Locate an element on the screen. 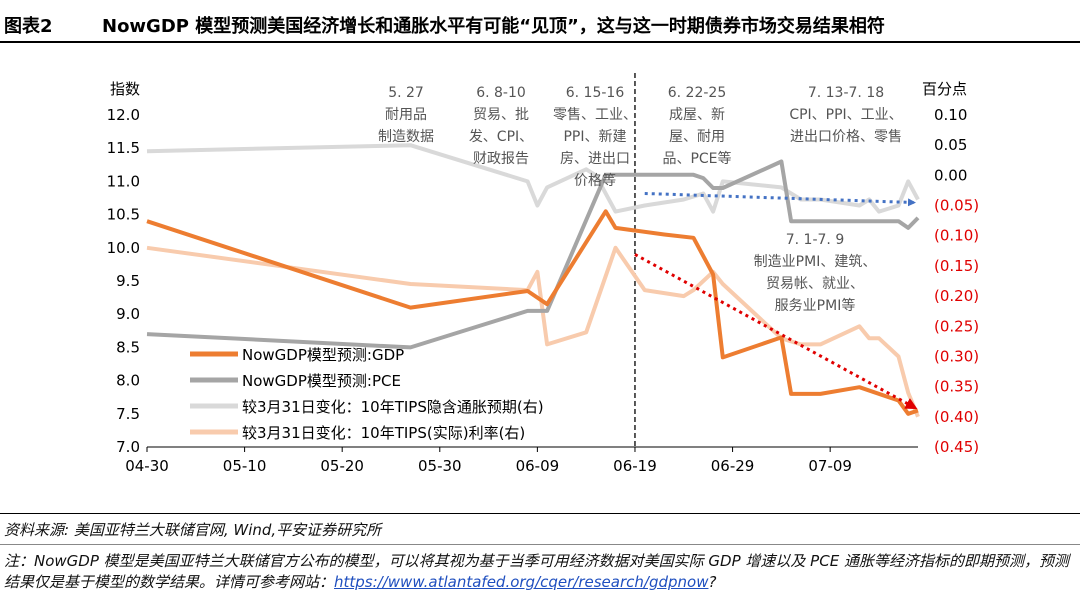  right-tick-label: (0.40) is located at coordinates (956, 417).